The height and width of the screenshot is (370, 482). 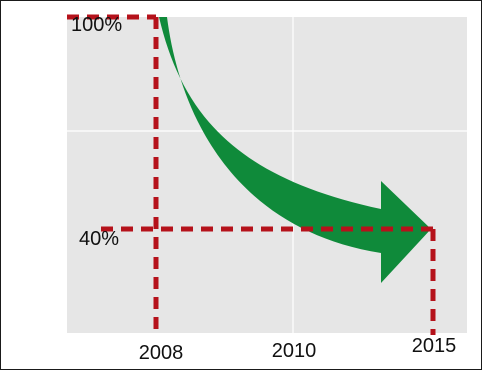 What do you see at coordinates (434, 346) in the screenshot?
I see `x-tick-label-2015: 2015` at bounding box center [434, 346].